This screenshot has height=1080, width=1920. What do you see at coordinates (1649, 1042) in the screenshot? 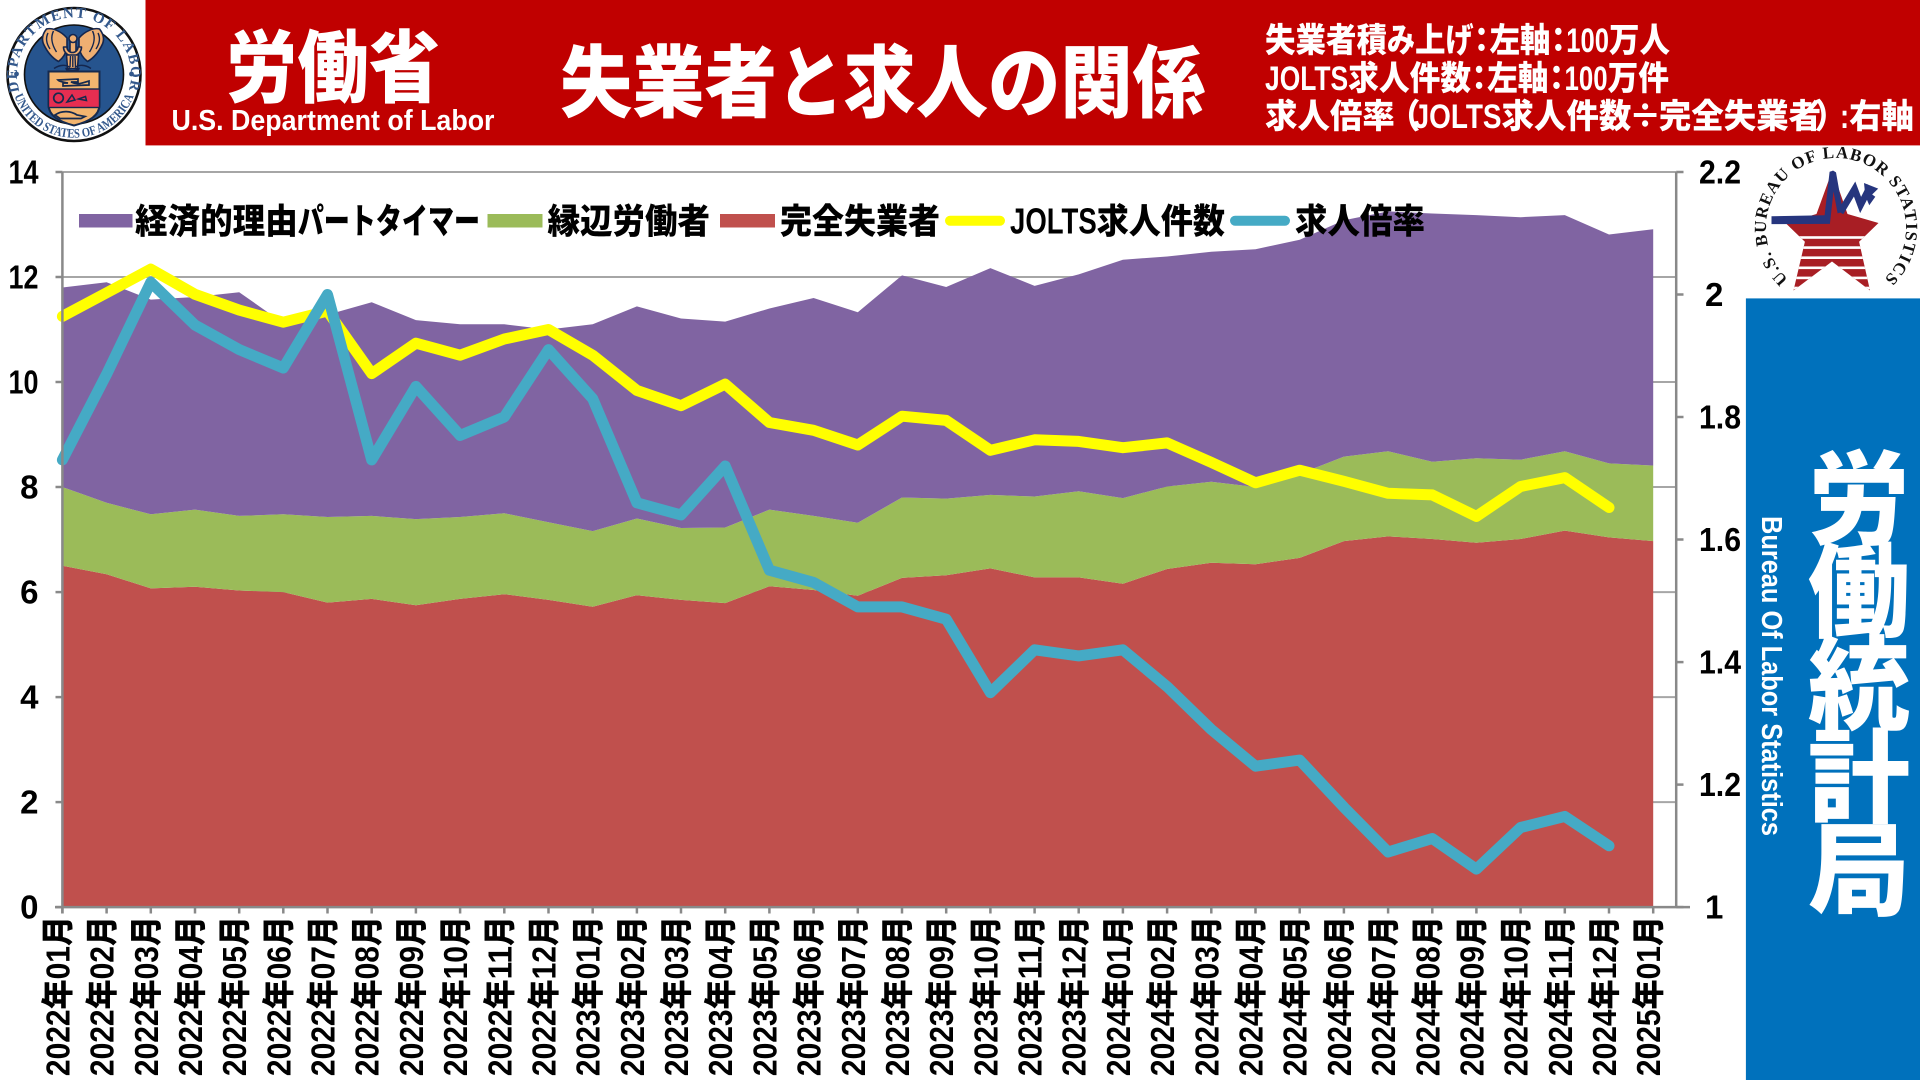
I see `svg-text: 2025` at bounding box center [1649, 1042].